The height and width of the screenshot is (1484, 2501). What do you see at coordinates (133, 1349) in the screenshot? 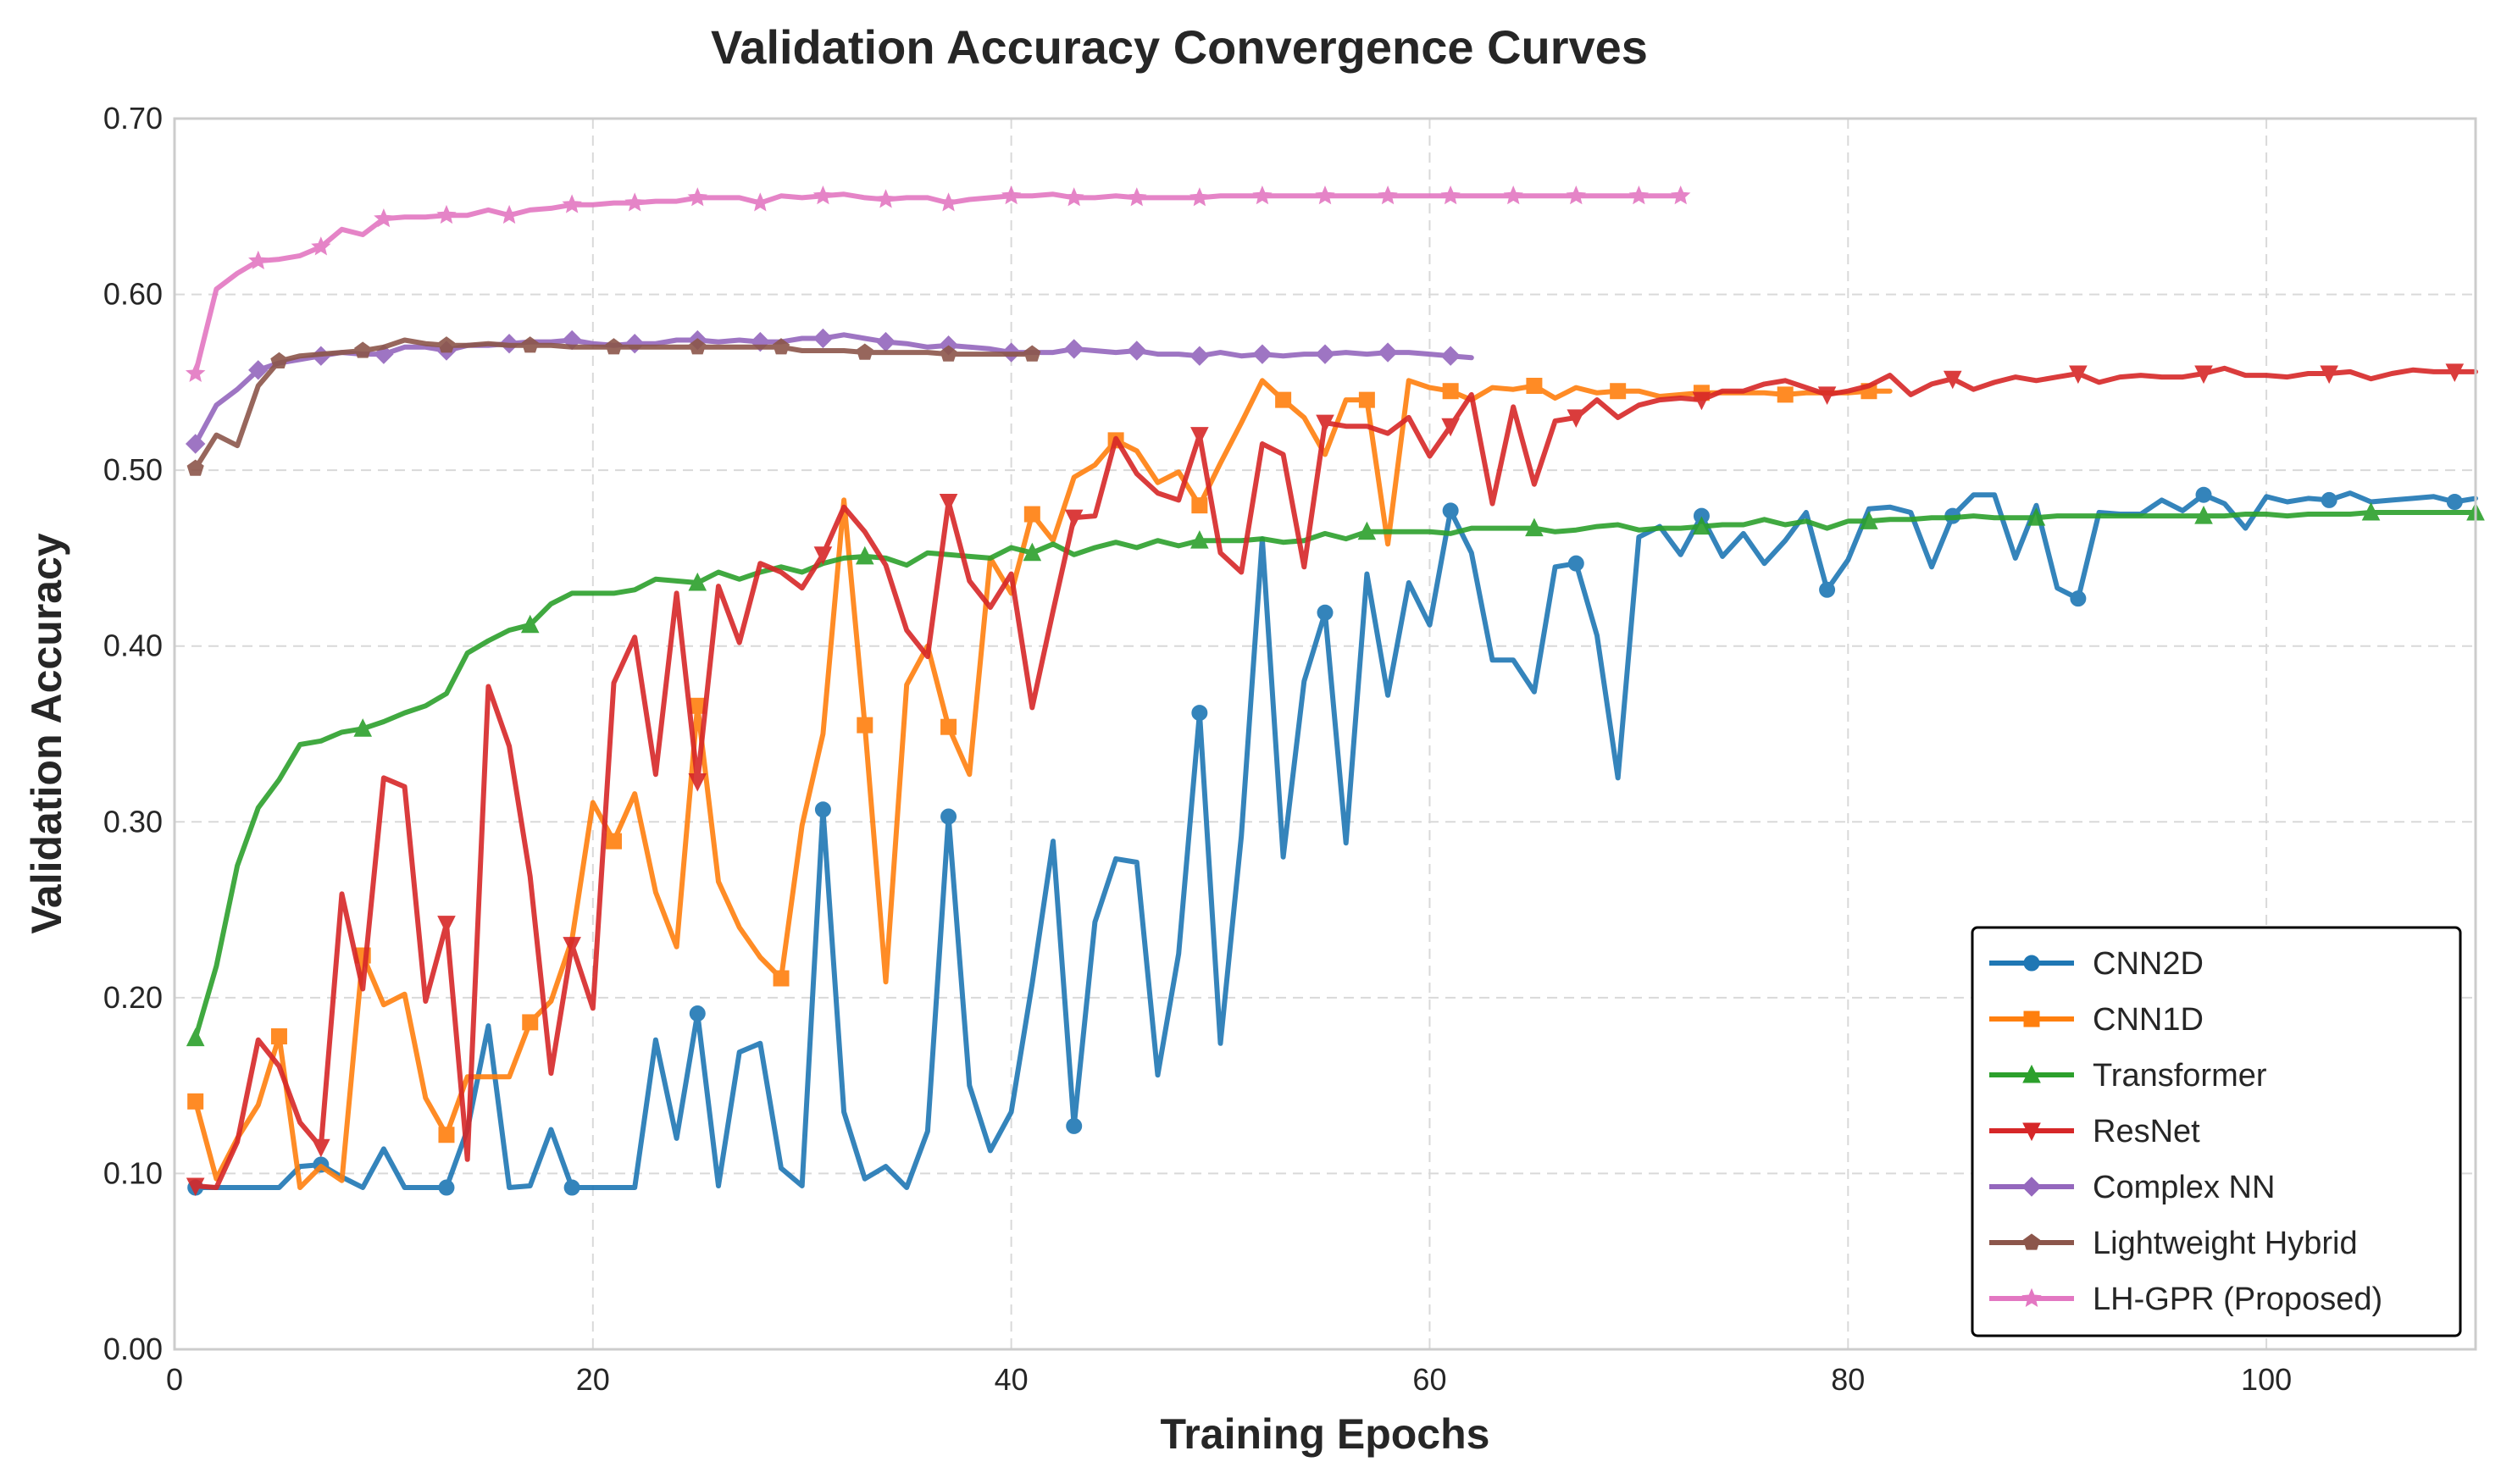
I see `y-tick-label: 0.00` at bounding box center [133, 1349].